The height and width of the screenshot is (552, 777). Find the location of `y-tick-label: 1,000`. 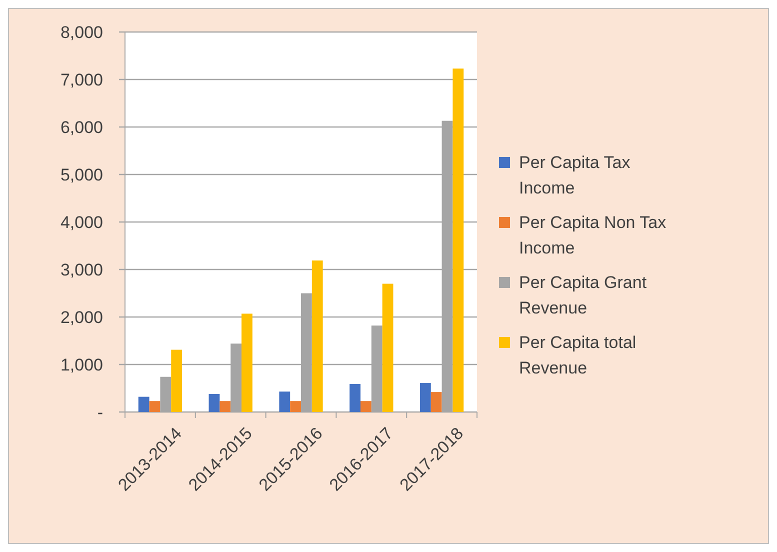

y-tick-label: 1,000 is located at coordinates (81, 364).